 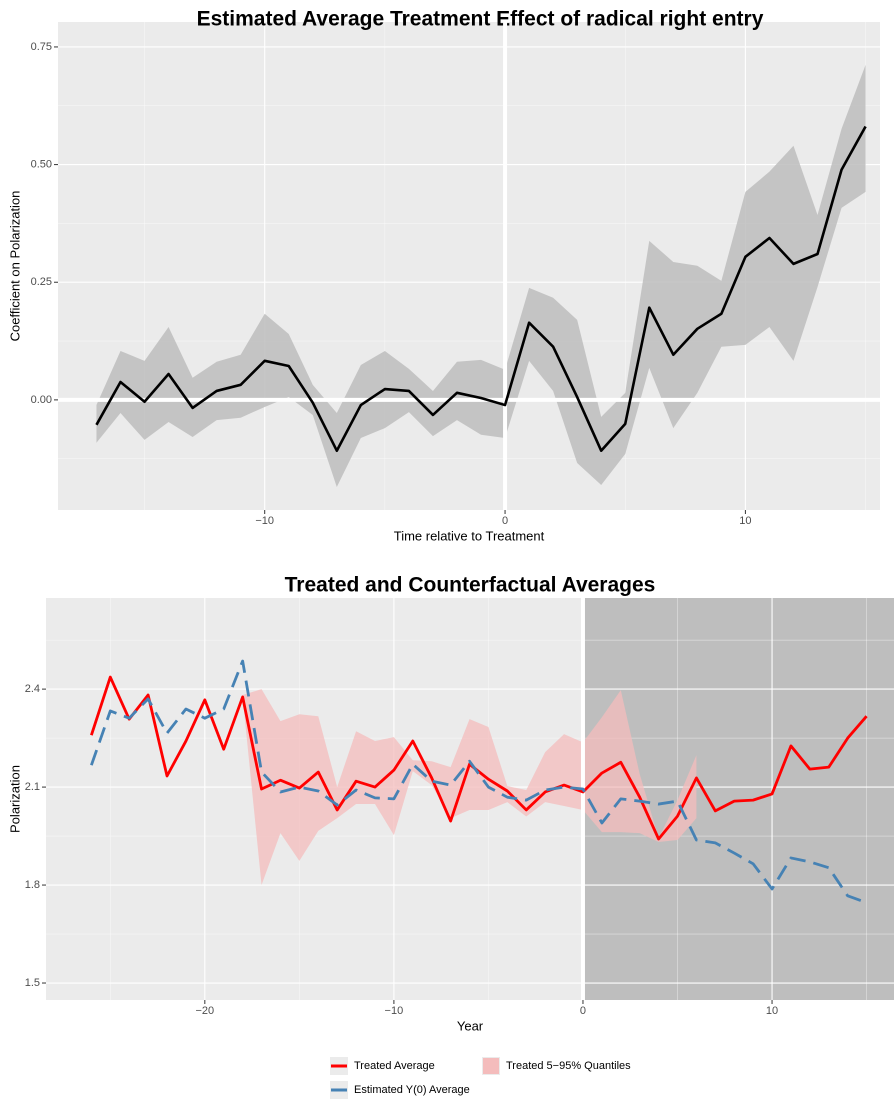 What do you see at coordinates (14, 266) in the screenshot?
I see `y-axis-title: Coefficient on Polarization` at bounding box center [14, 266].